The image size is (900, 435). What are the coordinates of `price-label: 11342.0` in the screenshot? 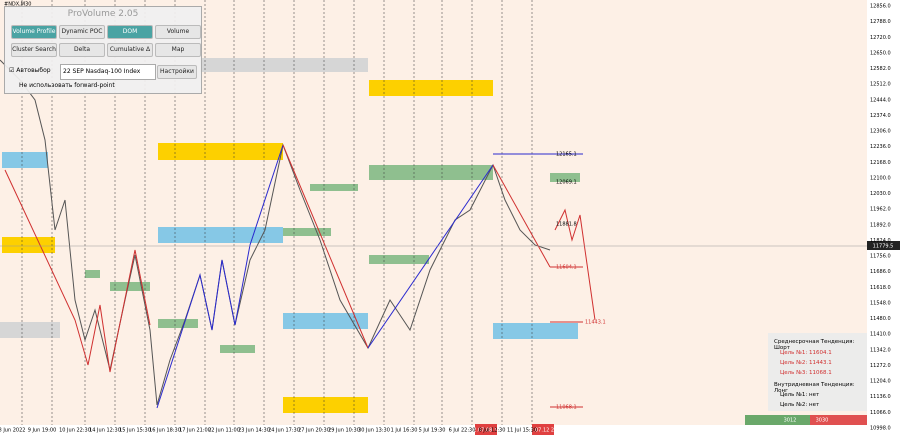 It's located at (880, 350).